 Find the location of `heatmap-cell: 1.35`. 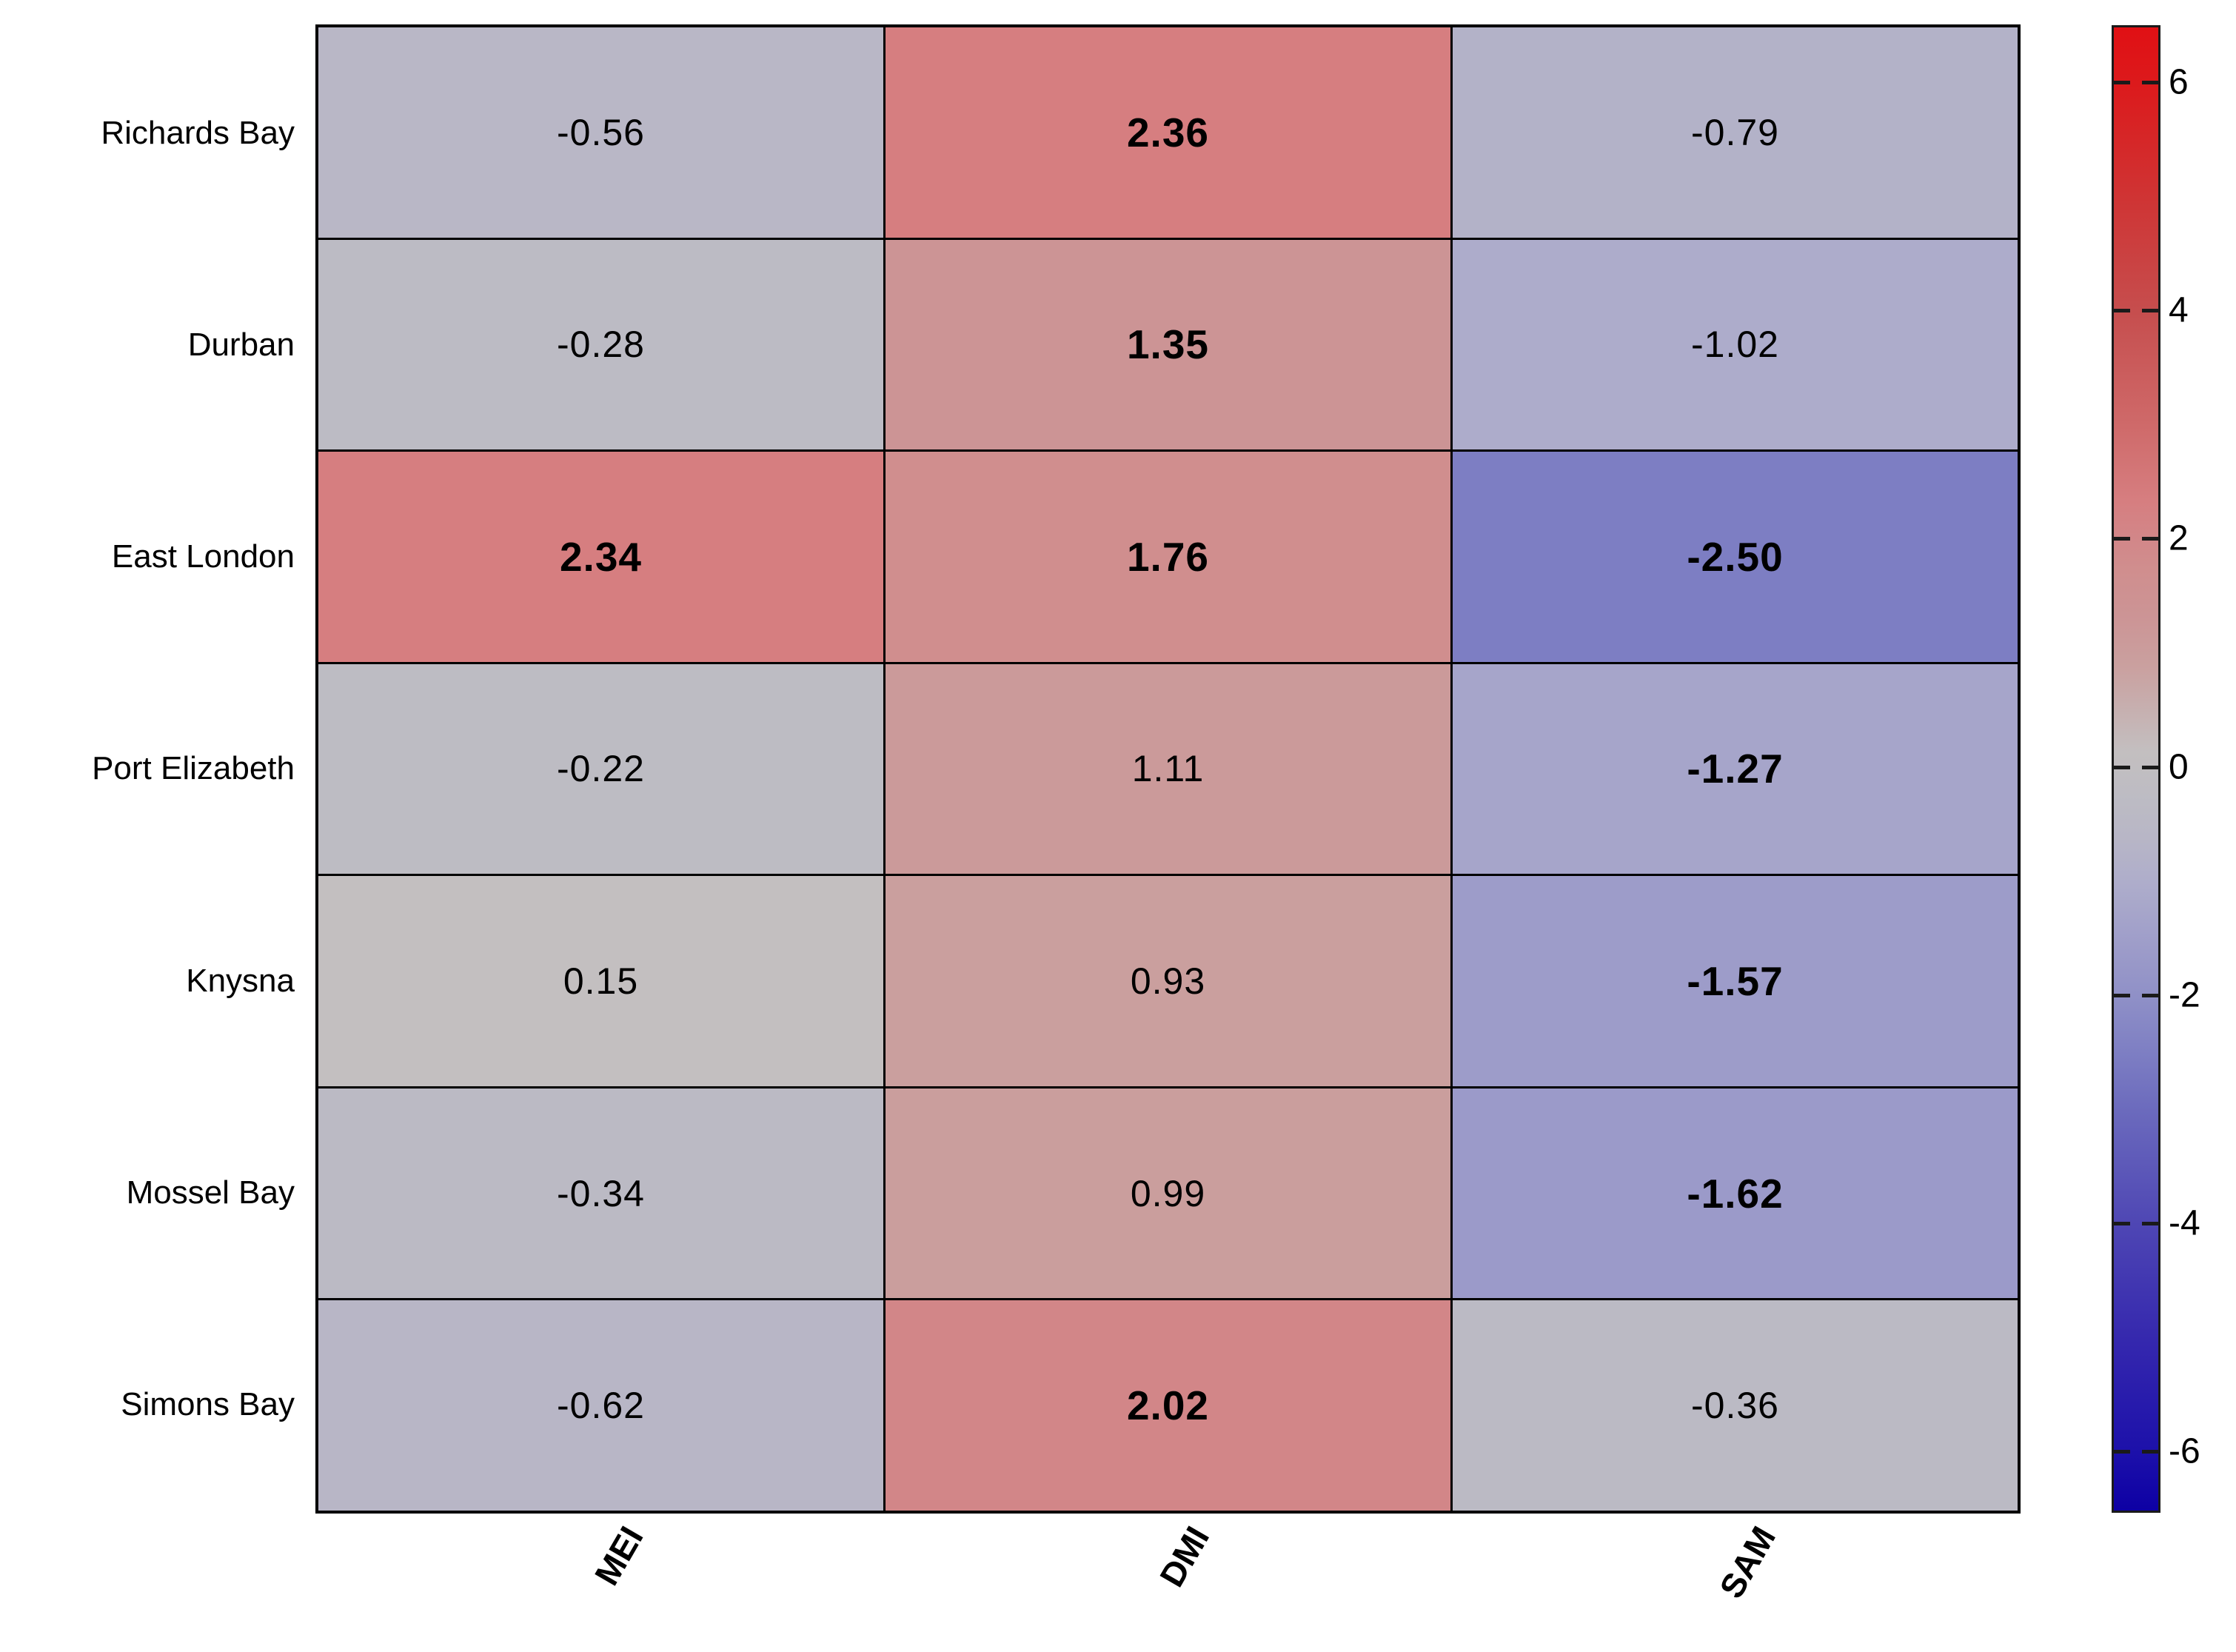

heatmap-cell: 1.35 is located at coordinates (1168, 344).